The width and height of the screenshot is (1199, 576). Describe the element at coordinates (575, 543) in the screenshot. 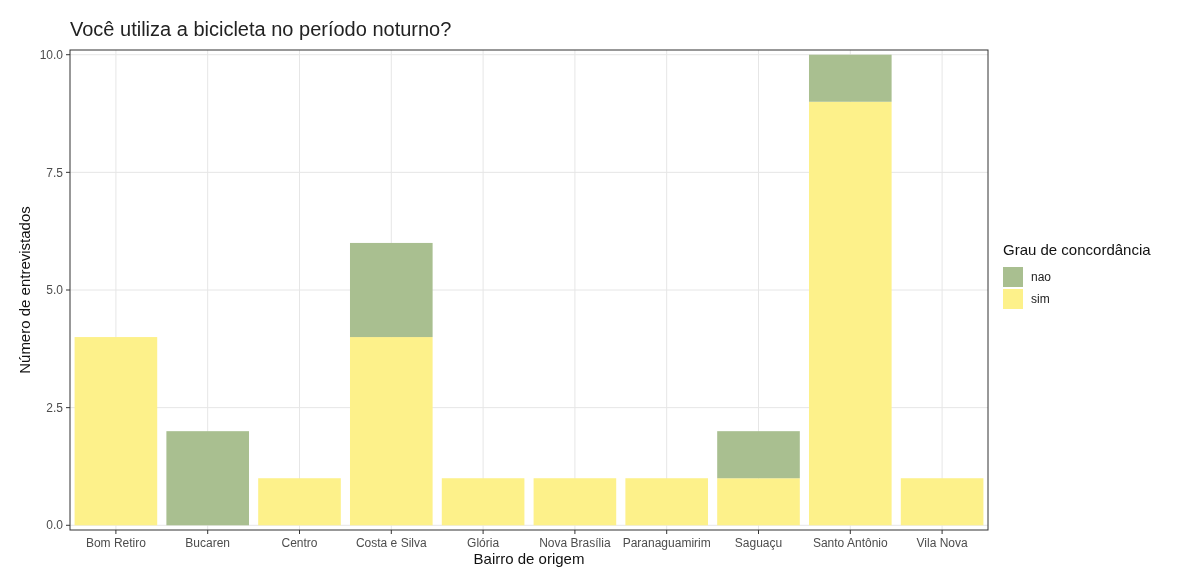

I see `x-tick-label: Nova Brasília` at that location.